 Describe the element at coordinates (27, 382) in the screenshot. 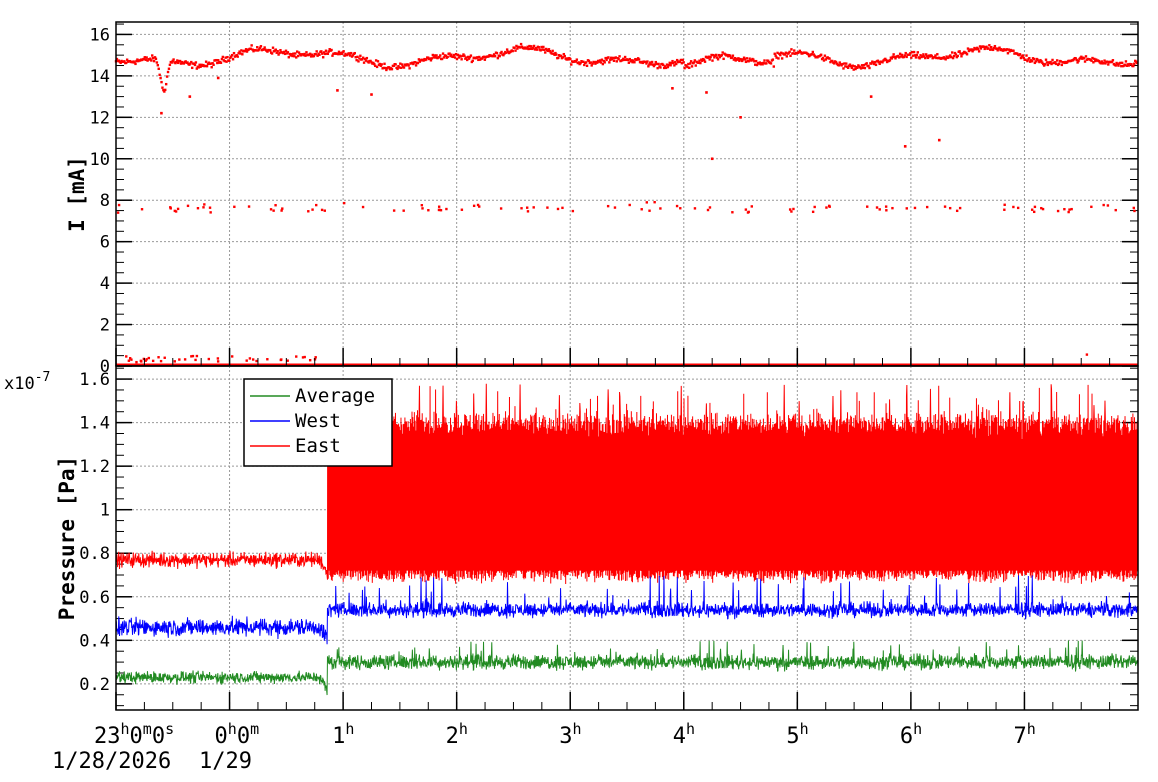

I see `pressure-exponent: x10-7` at that location.